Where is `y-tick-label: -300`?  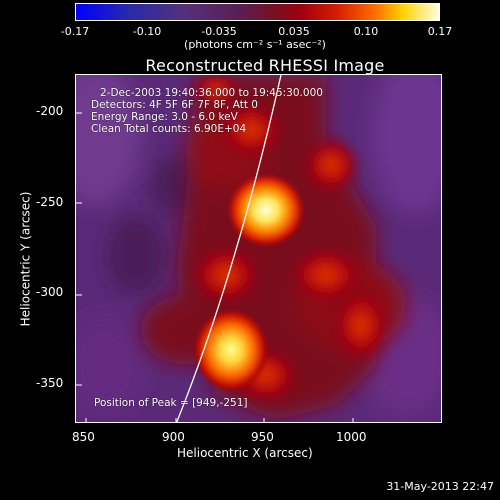
y-tick-label: -300 is located at coordinates (50, 292).